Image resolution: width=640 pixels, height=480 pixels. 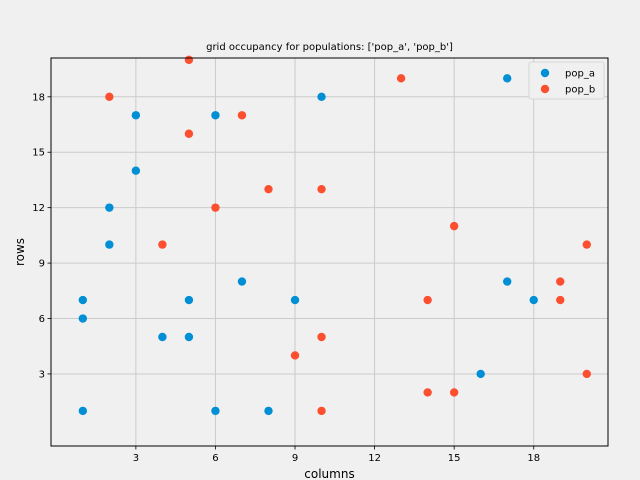 I want to click on x-tick-label: 15, so click(x=454, y=458).